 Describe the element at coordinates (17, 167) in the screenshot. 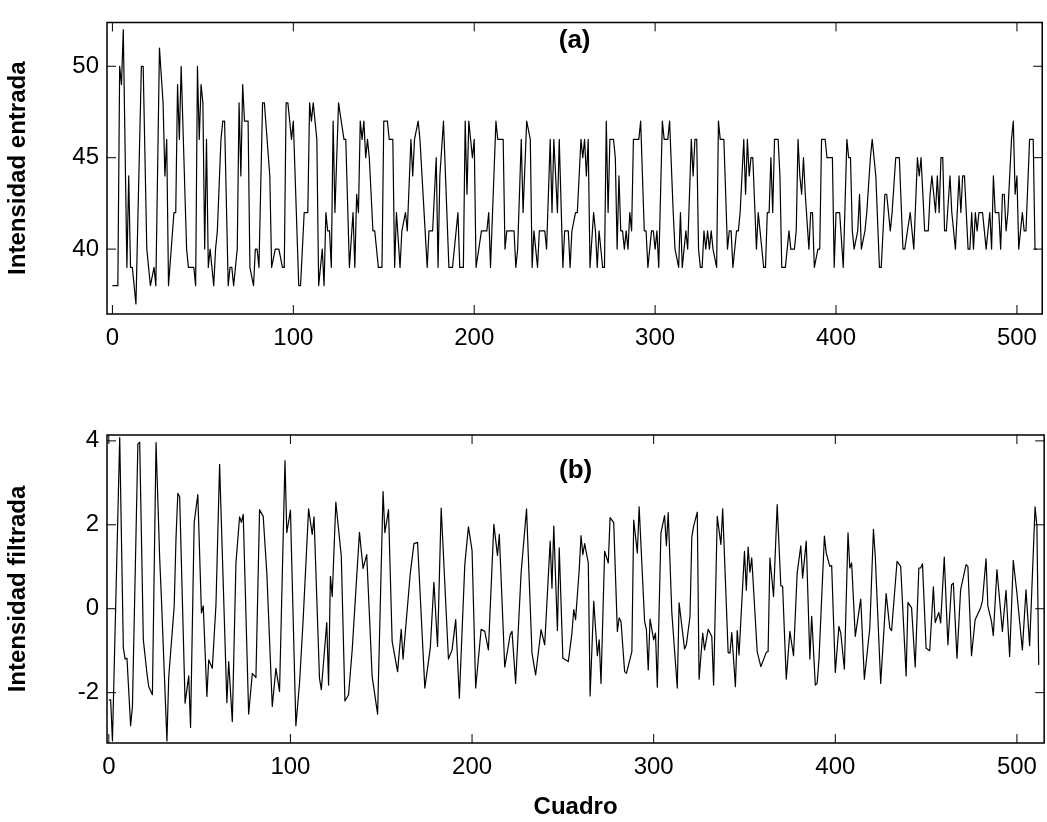

I see `y-axis-title: Intensidad entrada` at that location.